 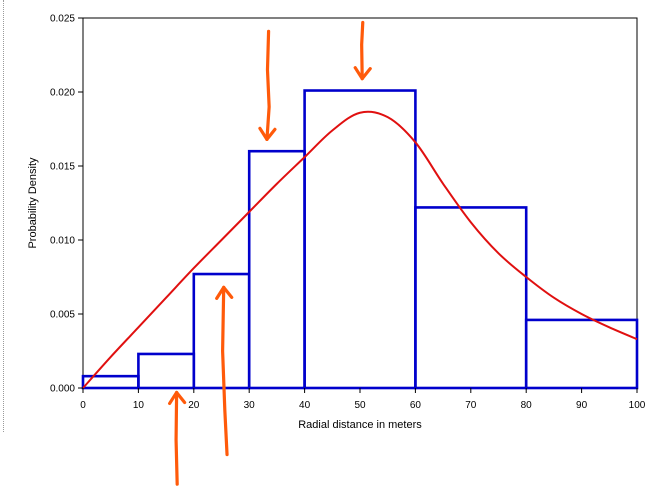 What do you see at coordinates (224, 292) in the screenshot?
I see `arrow-bin-20-30-head` at bounding box center [224, 292].